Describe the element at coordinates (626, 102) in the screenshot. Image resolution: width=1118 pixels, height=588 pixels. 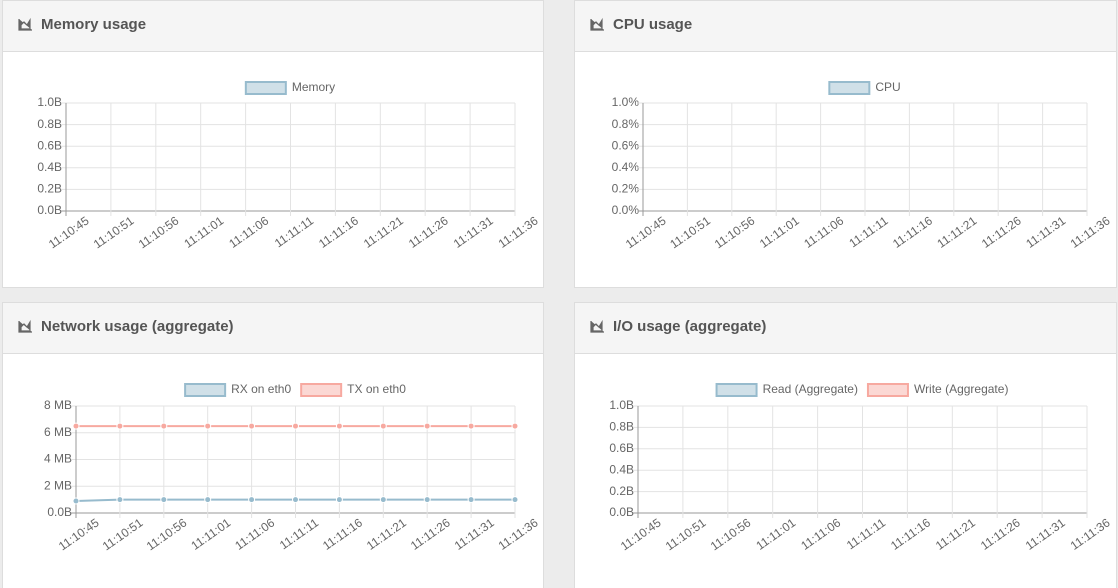
I see `y-tick-label: 1.0%` at that location.